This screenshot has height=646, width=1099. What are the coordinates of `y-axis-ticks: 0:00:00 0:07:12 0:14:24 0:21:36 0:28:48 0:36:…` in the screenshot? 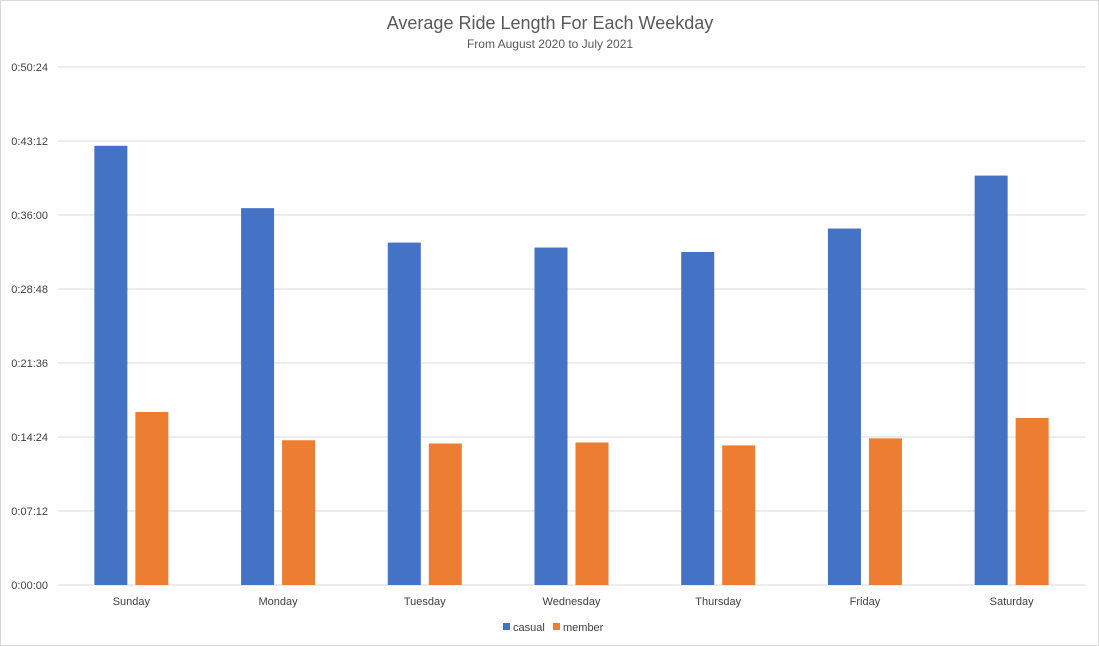 It's located at (29, 327).